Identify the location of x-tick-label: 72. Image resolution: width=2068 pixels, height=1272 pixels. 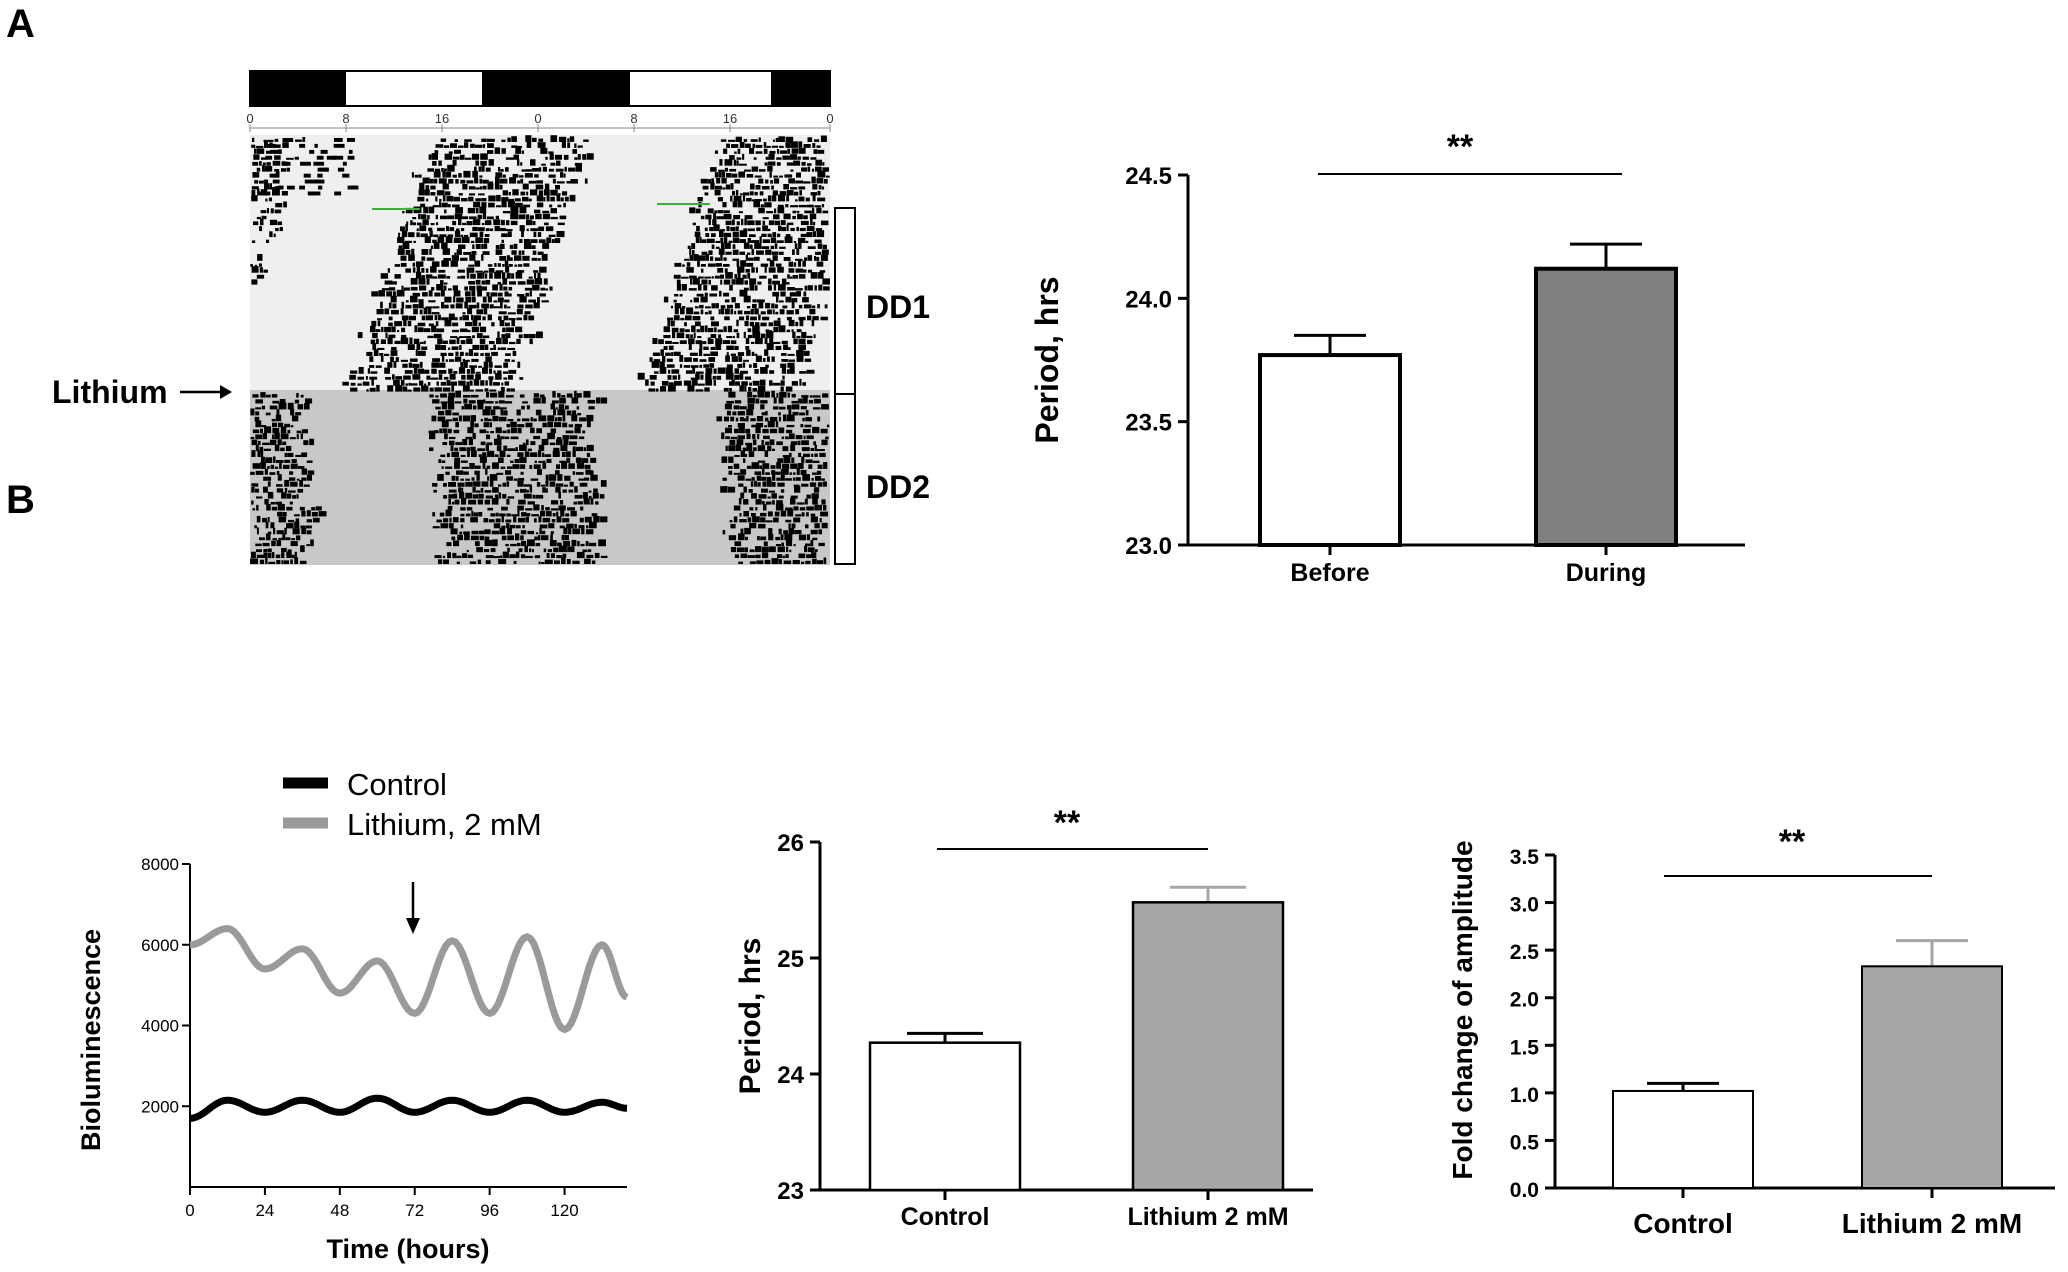
(414, 1210).